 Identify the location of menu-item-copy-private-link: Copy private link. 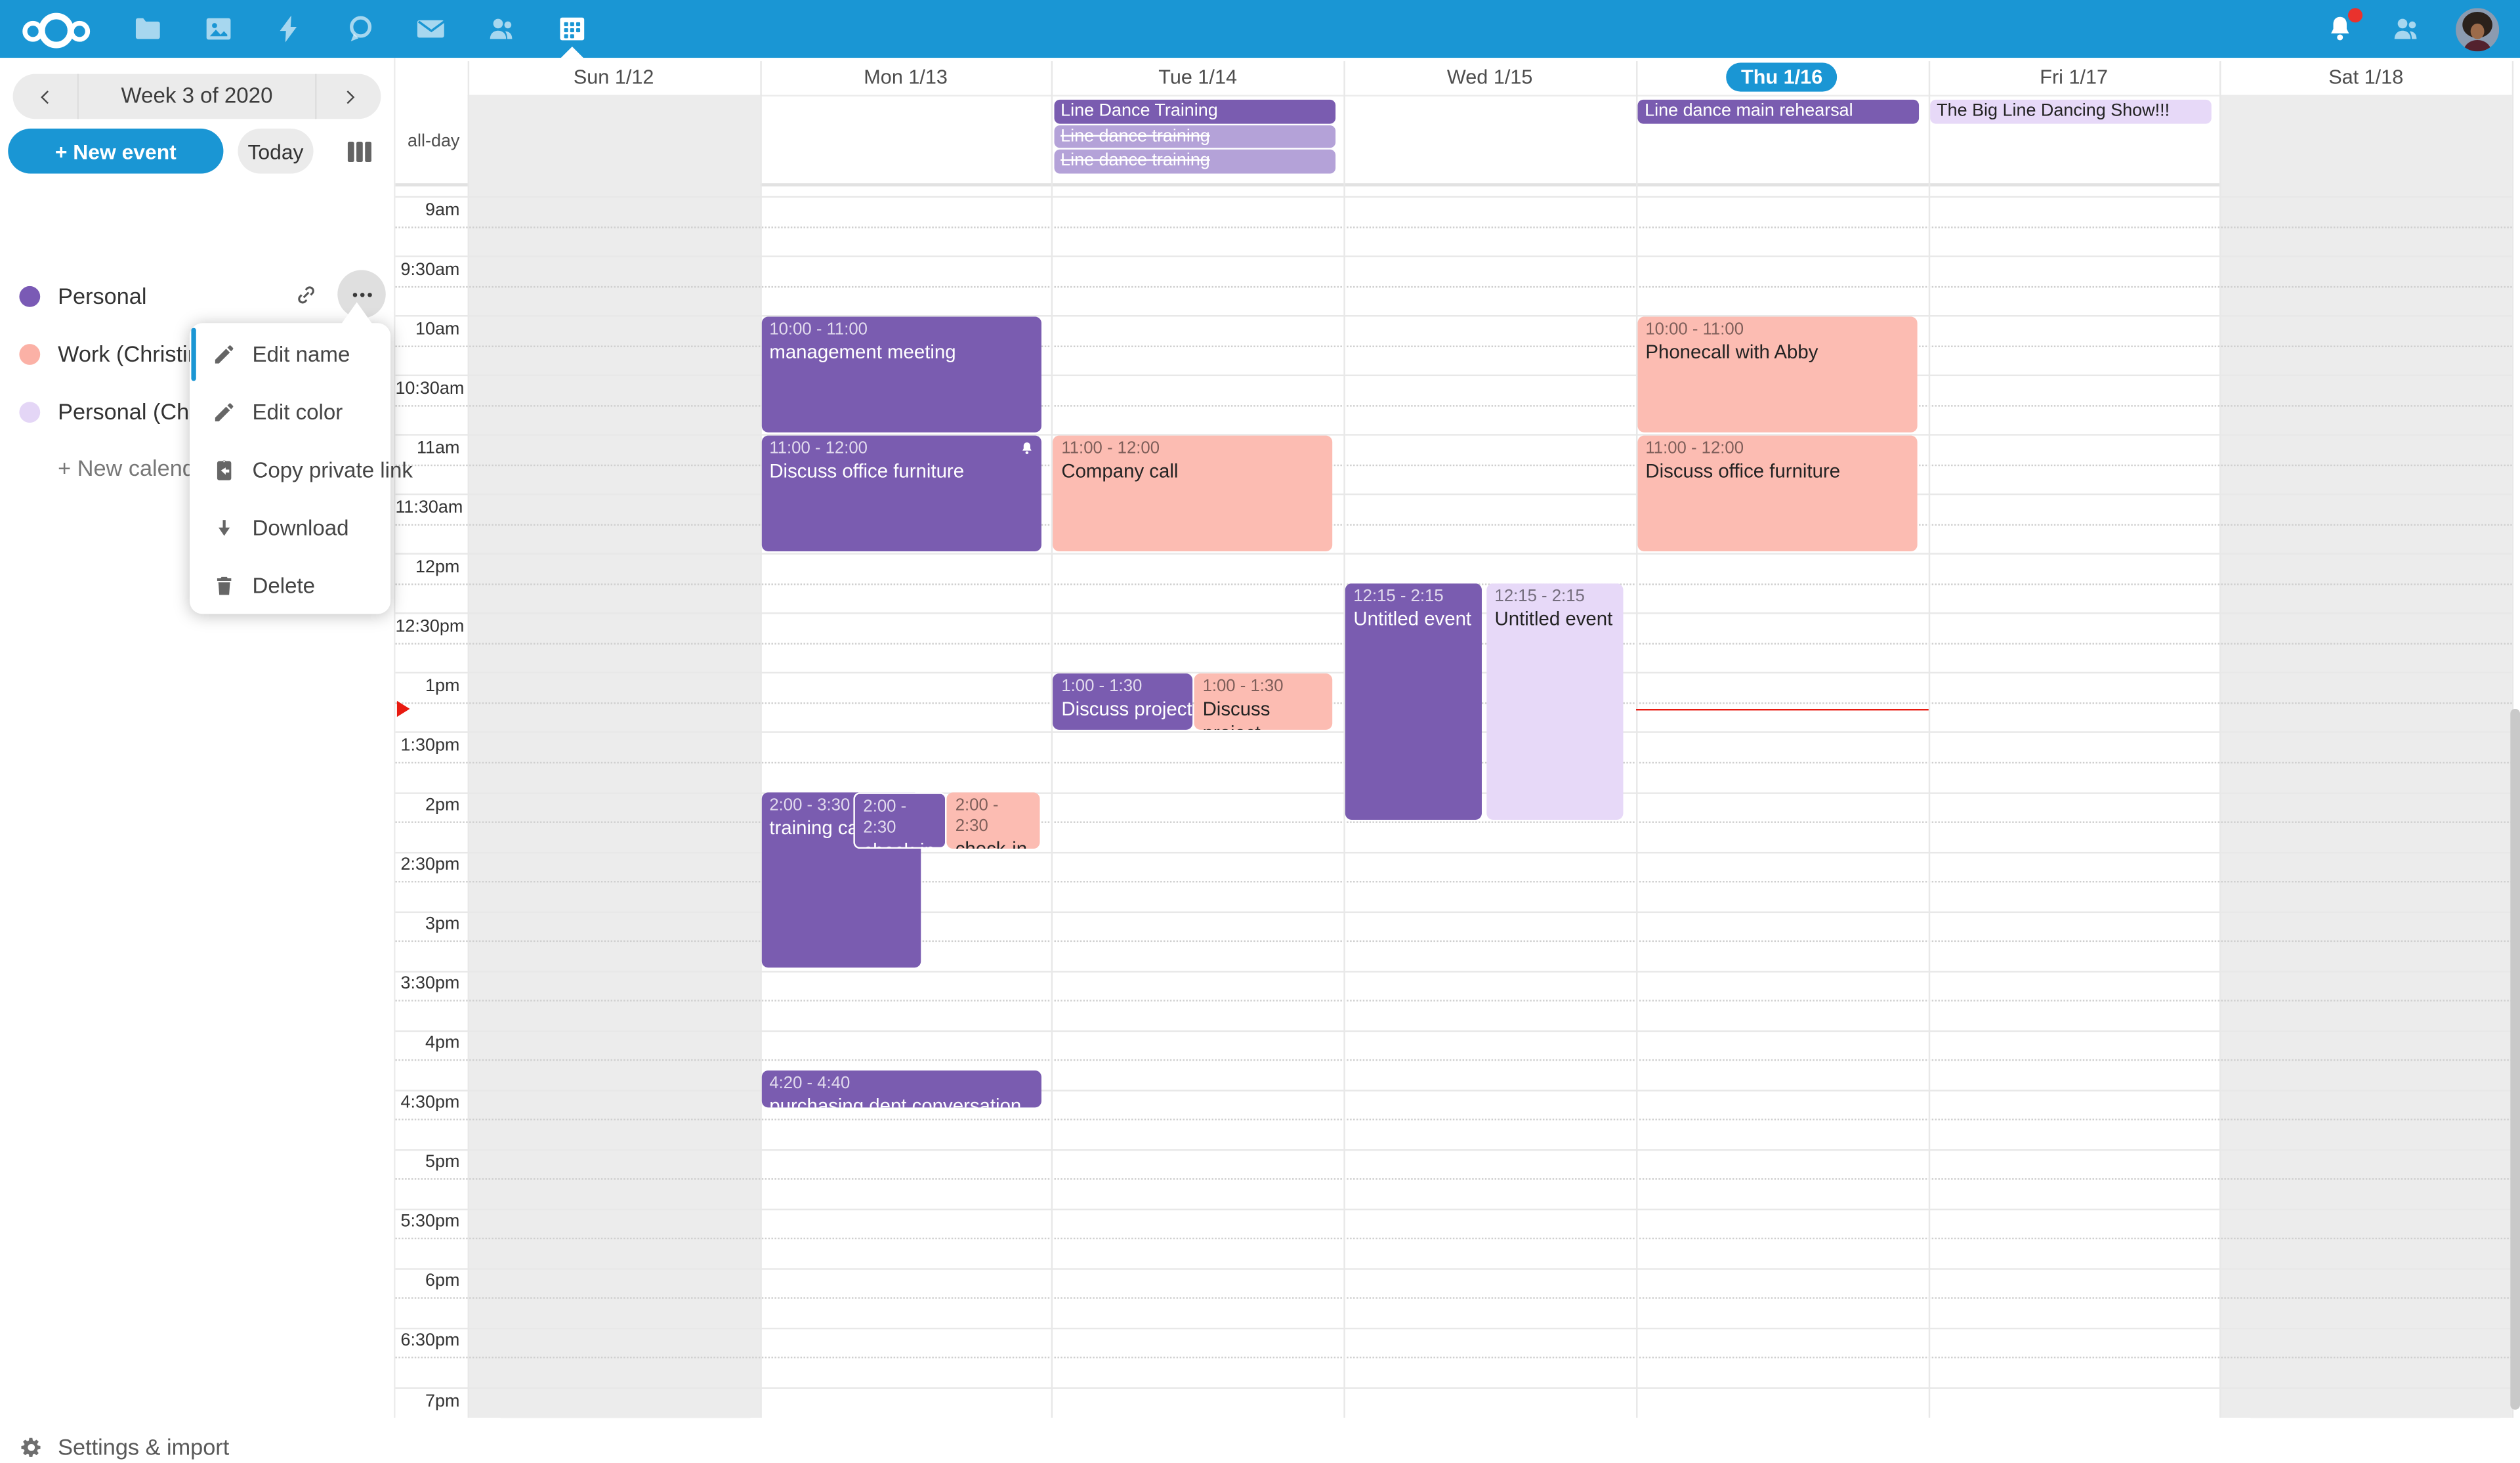
(301, 469).